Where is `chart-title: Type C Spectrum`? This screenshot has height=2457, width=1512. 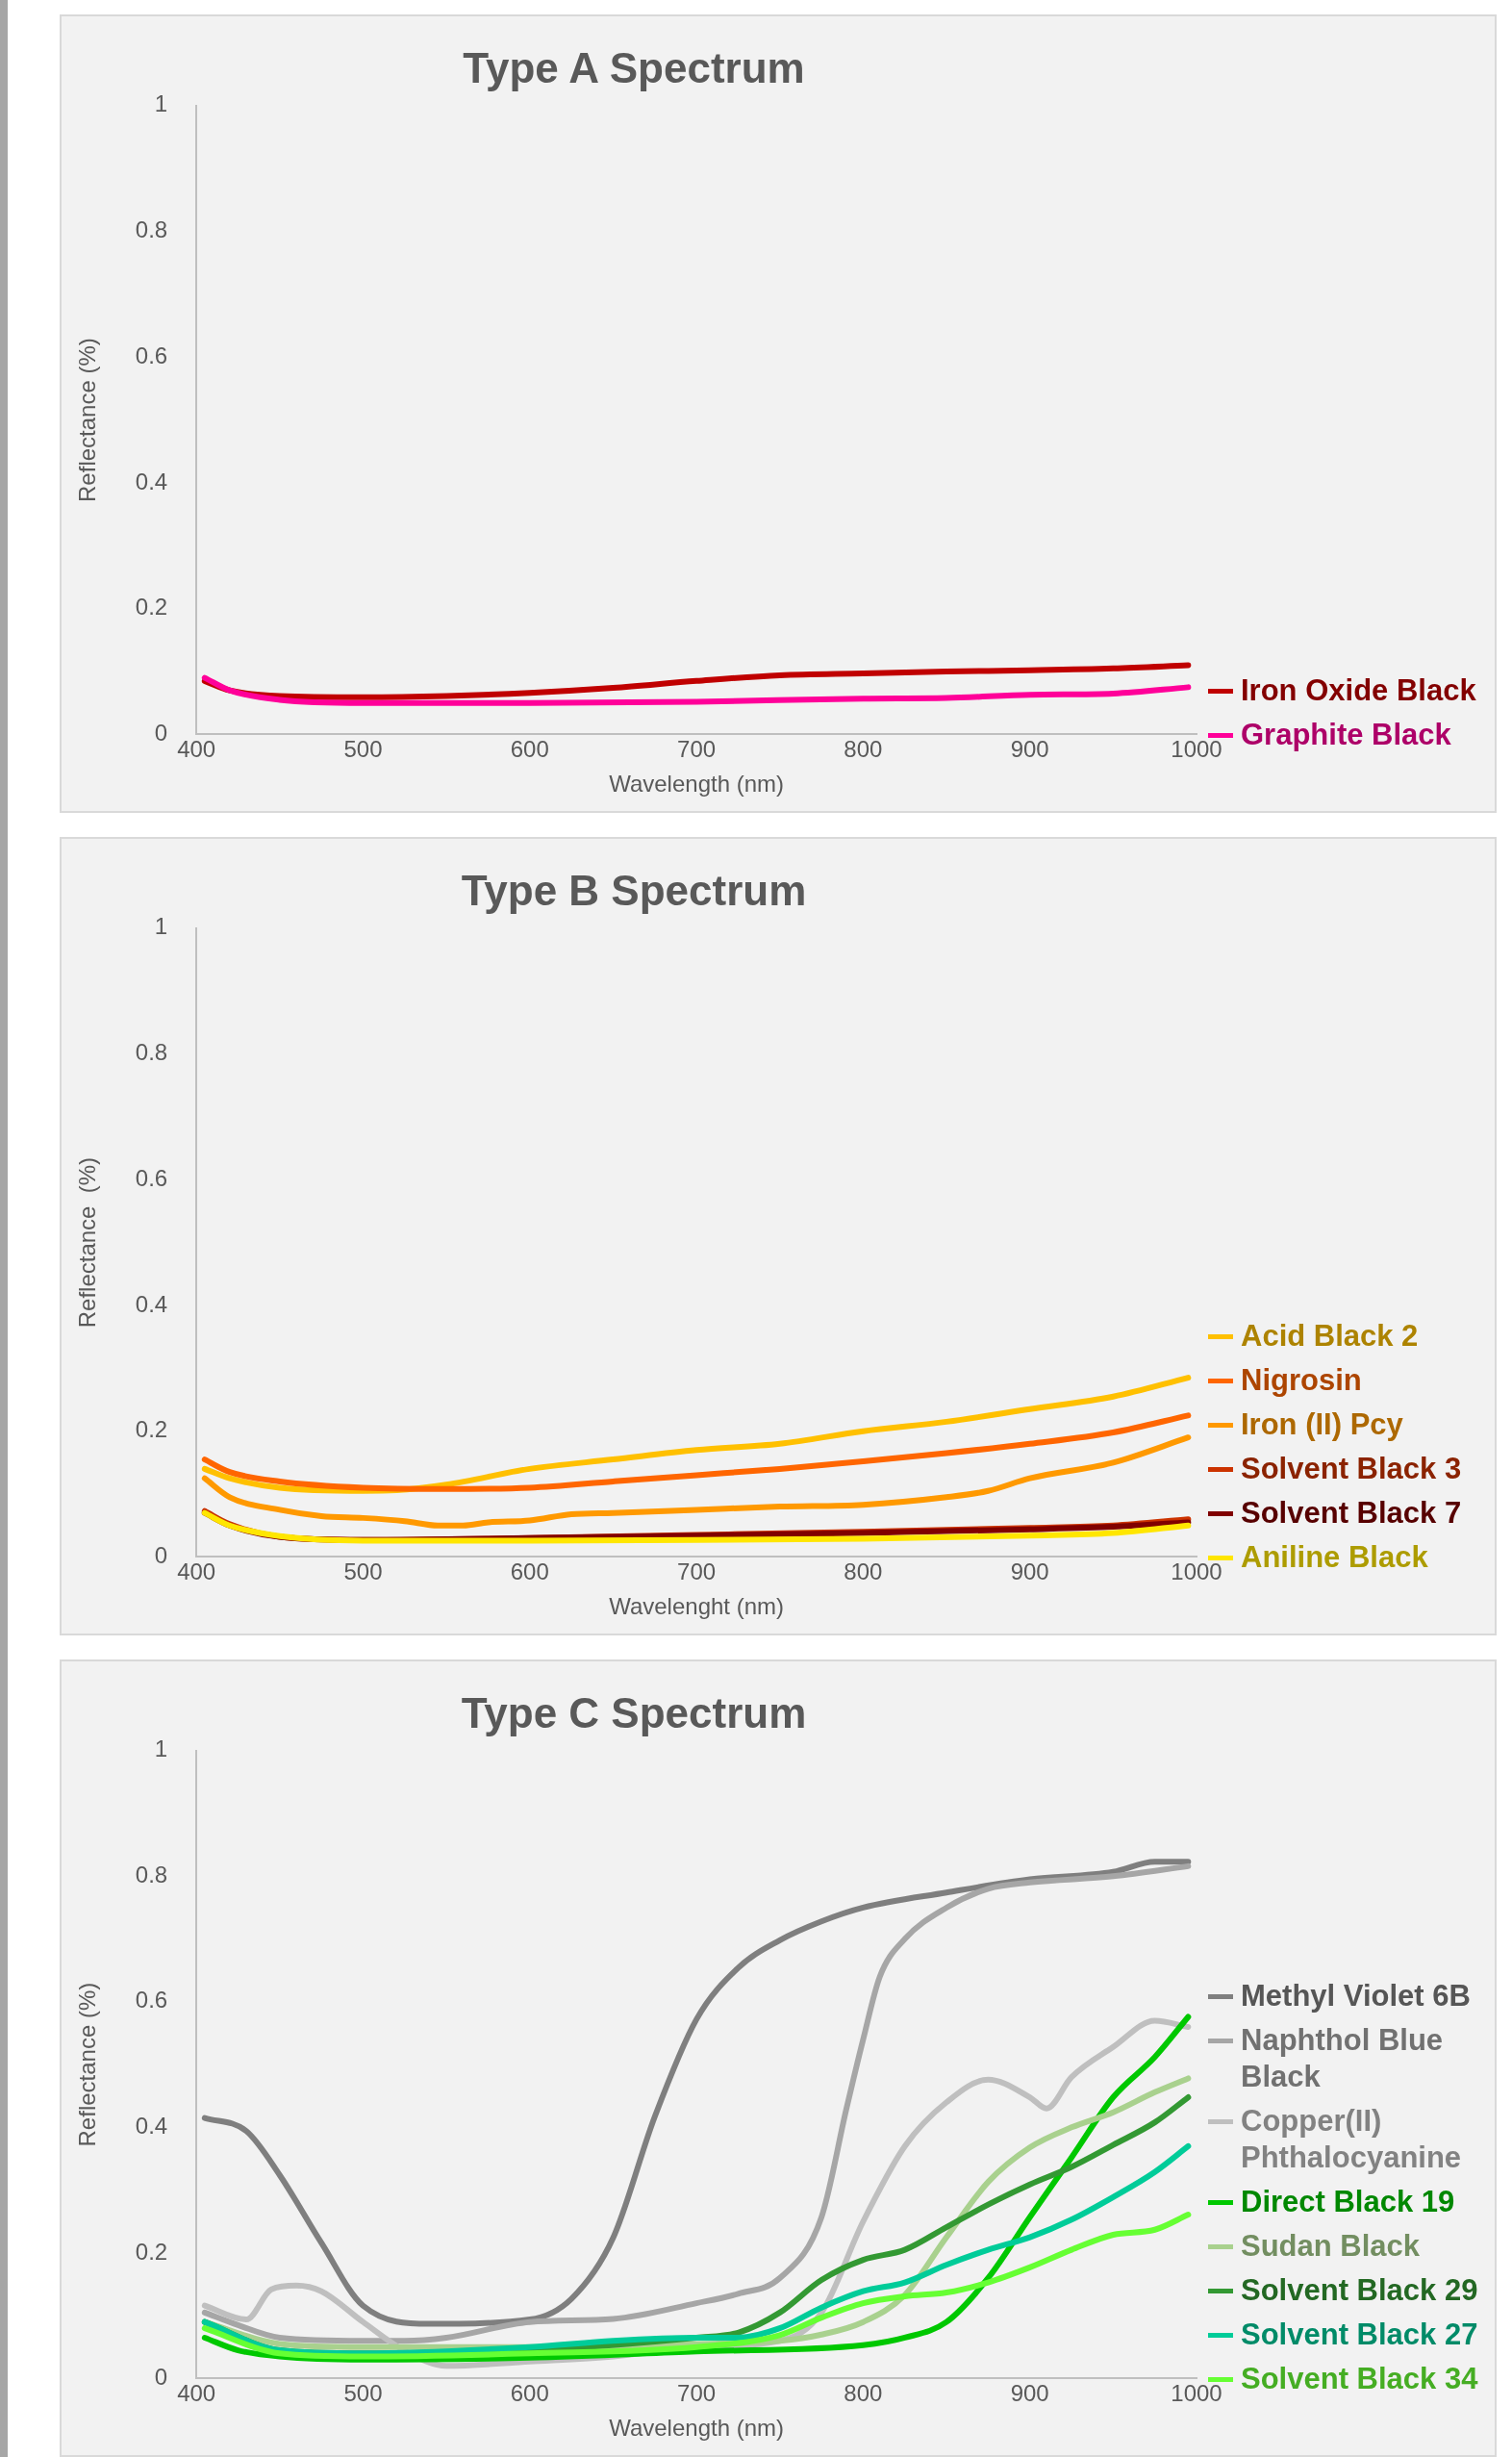 chart-title: Type C Spectrum is located at coordinates (634, 1712).